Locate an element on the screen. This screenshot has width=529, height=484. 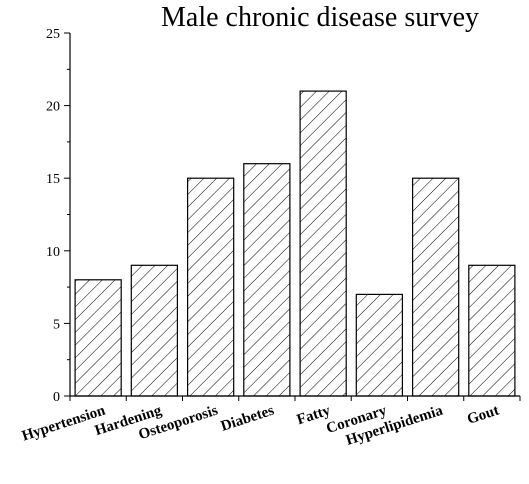
bar-gout is located at coordinates (492, 330).